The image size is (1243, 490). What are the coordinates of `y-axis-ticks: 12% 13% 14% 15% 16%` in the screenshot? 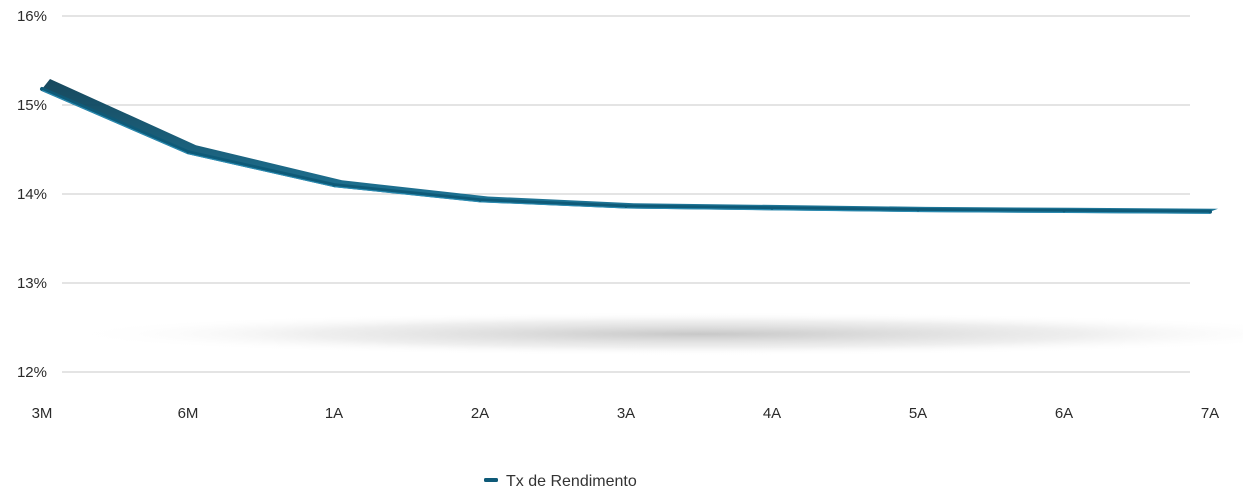 It's located at (32, 194).